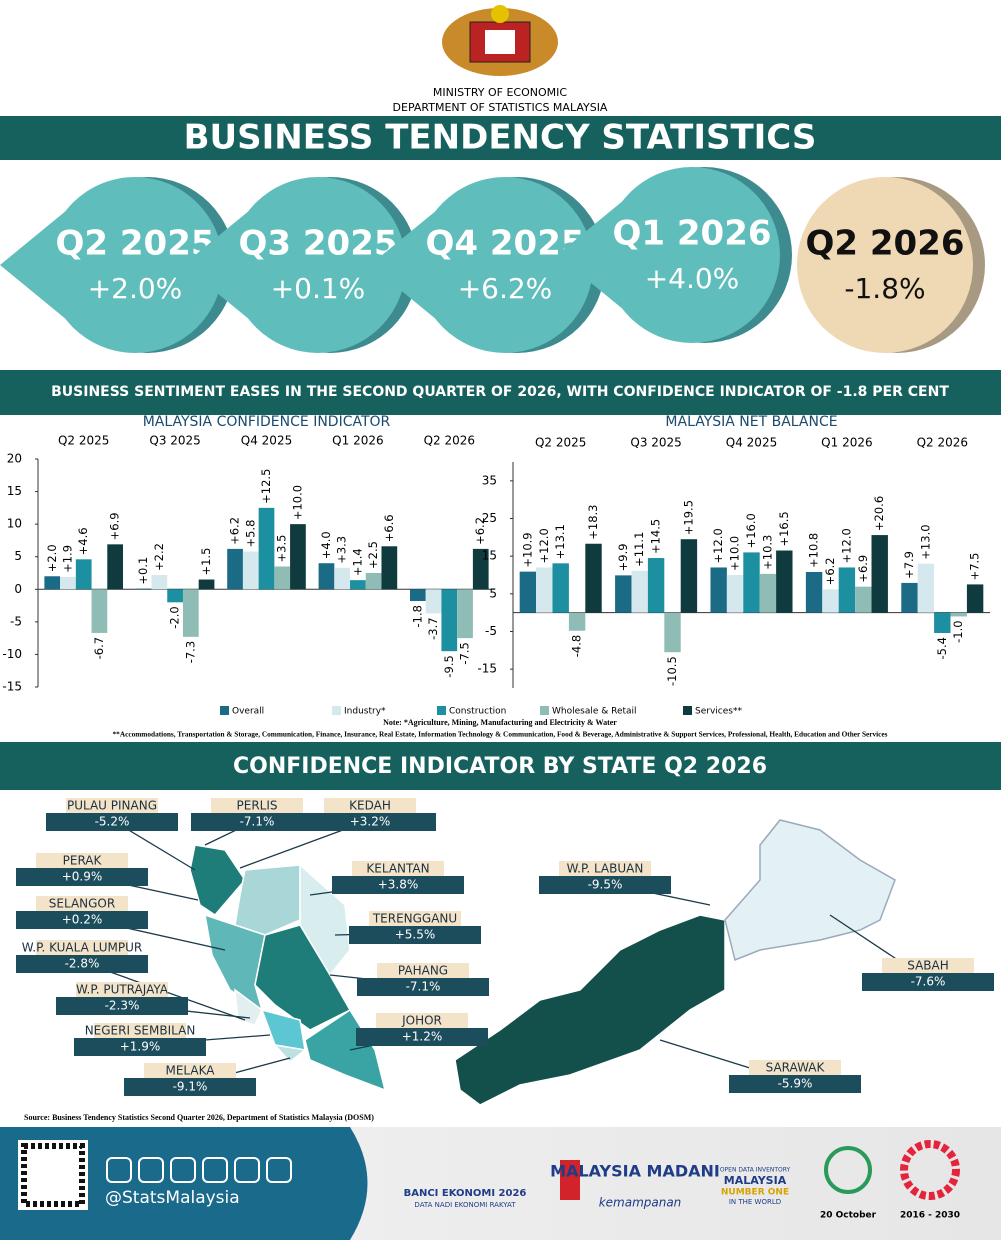 The width and height of the screenshot is (1001, 1244). What do you see at coordinates (465, 653) in the screenshot?
I see `value-label: -7.5` at bounding box center [465, 653].